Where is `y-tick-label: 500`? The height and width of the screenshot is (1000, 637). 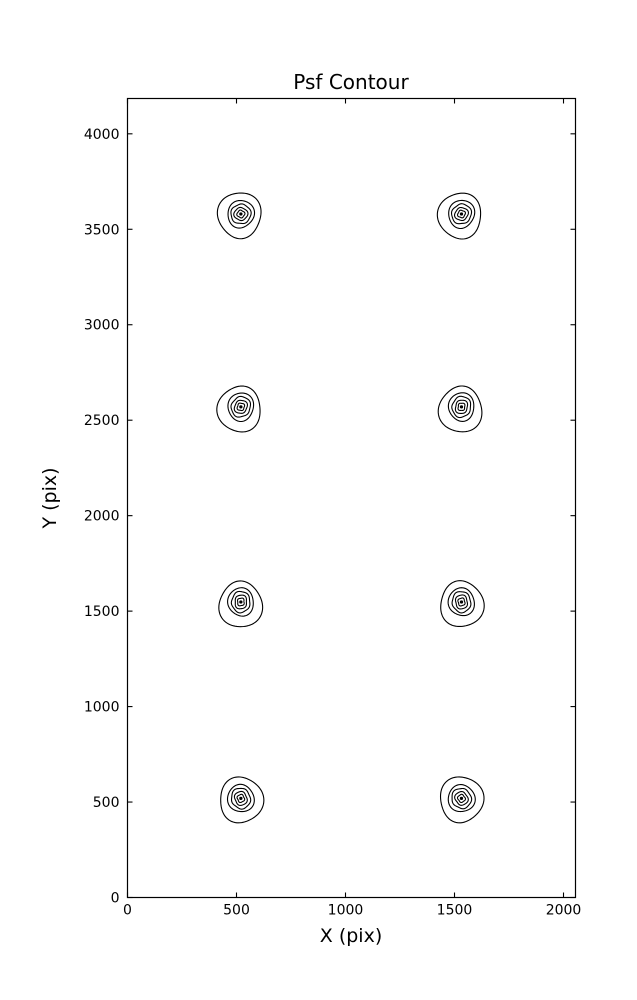
y-tick-label: 500 is located at coordinates (106, 803).